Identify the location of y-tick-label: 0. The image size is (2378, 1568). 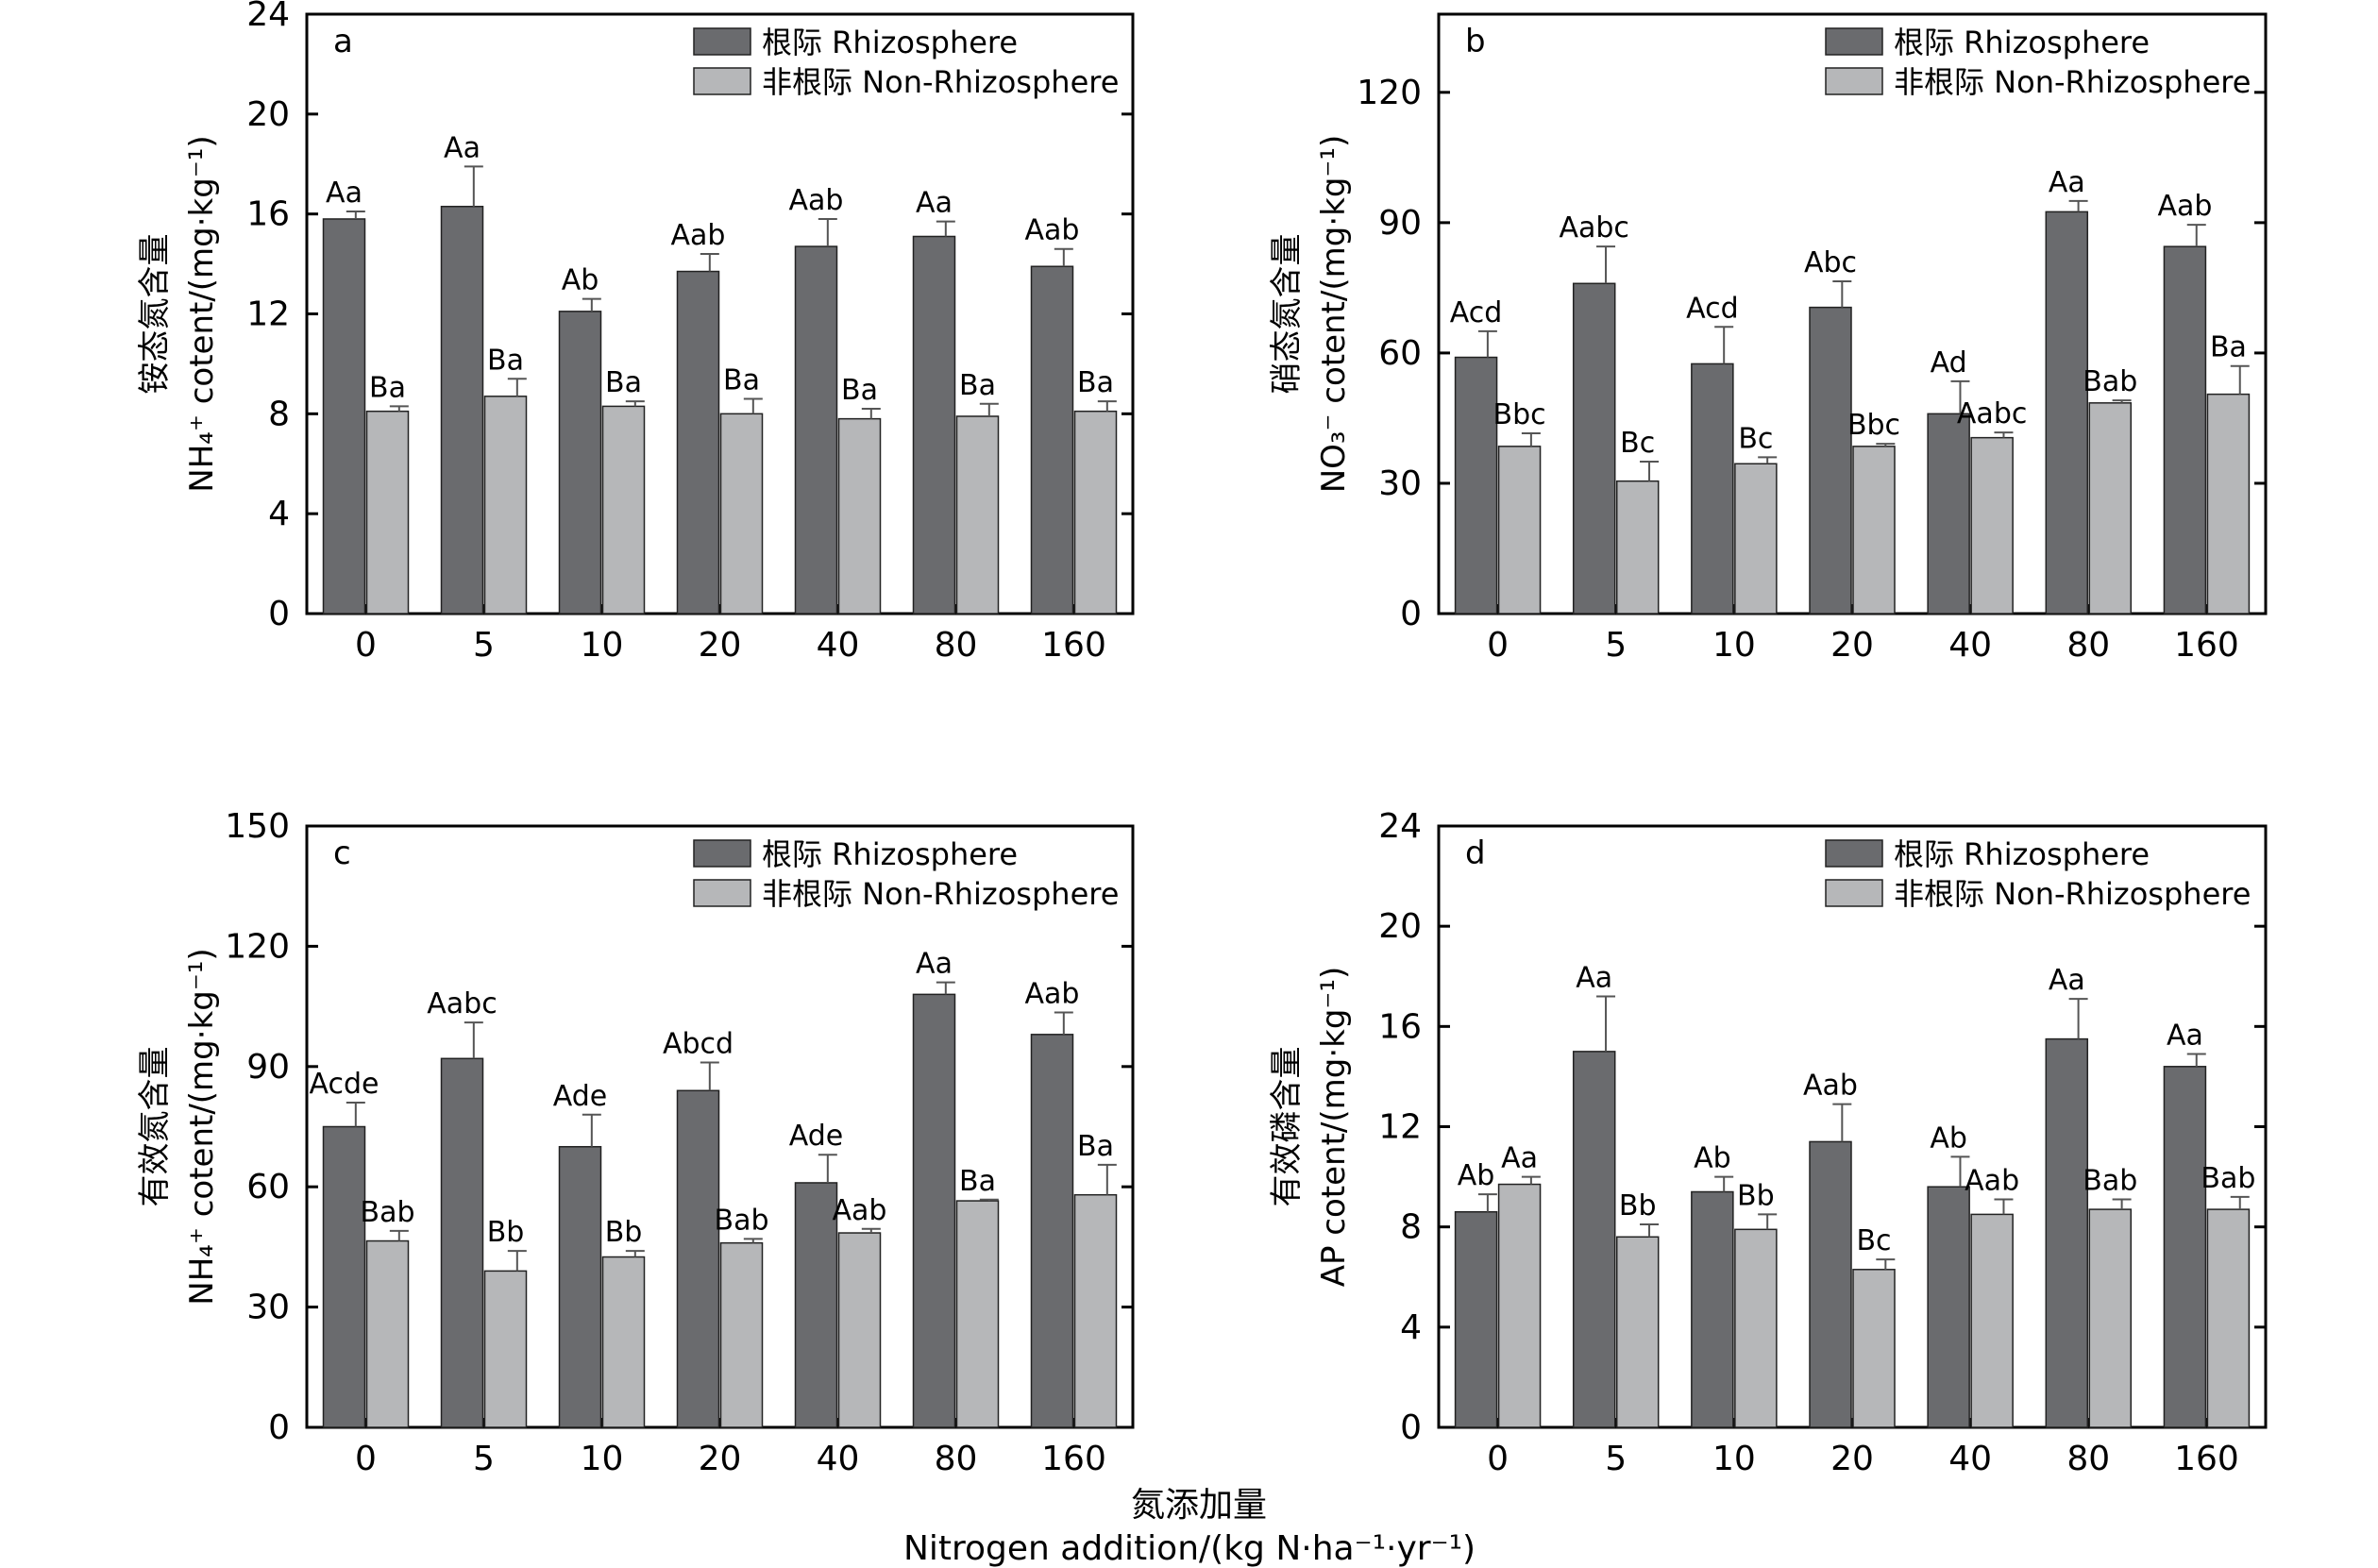
(1411, 1428).